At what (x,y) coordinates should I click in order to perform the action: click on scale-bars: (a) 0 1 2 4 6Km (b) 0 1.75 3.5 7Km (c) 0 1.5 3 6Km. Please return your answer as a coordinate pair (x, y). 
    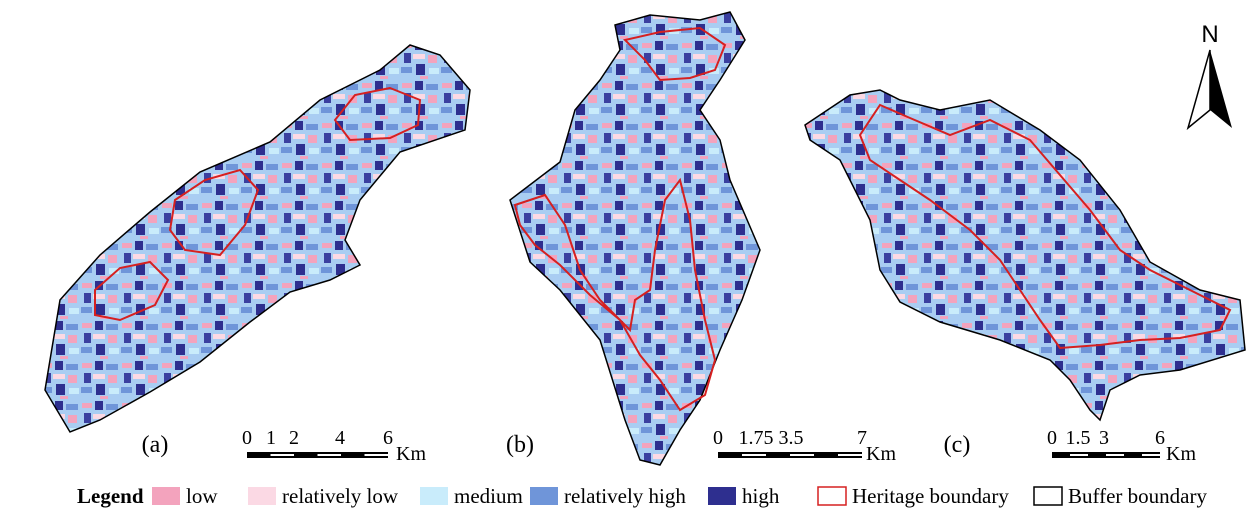
    Looking at the image, I should click on (669, 446).